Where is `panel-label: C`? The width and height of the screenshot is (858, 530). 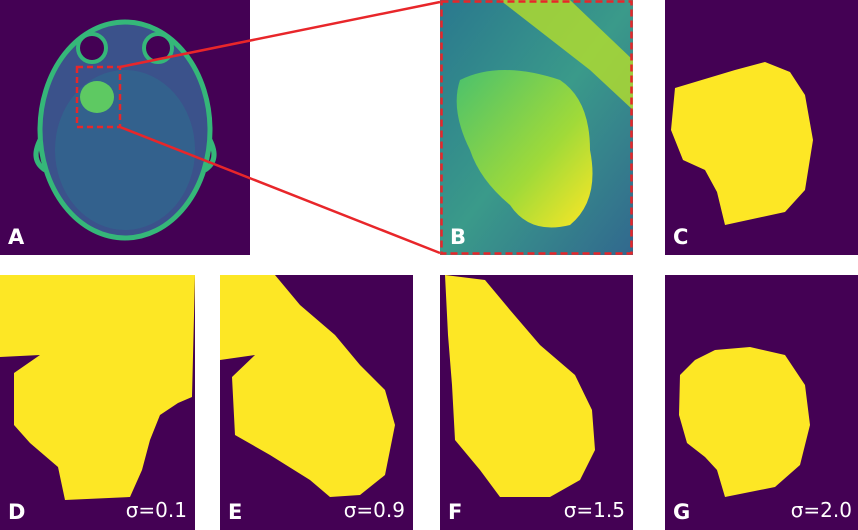 panel-label: C is located at coordinates (680, 237).